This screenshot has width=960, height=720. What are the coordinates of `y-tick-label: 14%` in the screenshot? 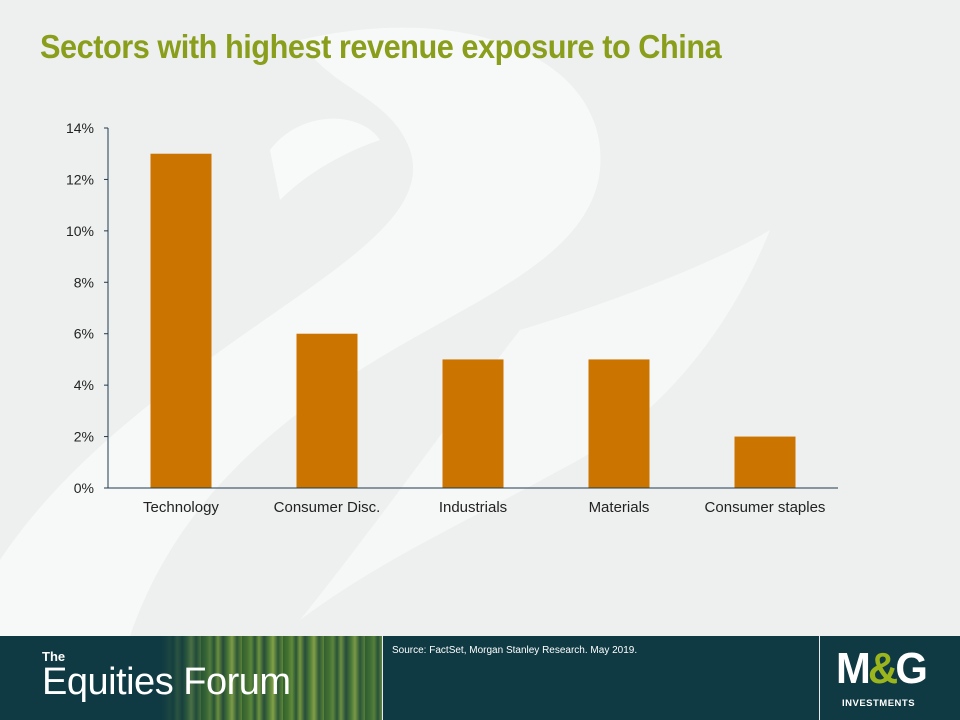 It's located at (80, 128).